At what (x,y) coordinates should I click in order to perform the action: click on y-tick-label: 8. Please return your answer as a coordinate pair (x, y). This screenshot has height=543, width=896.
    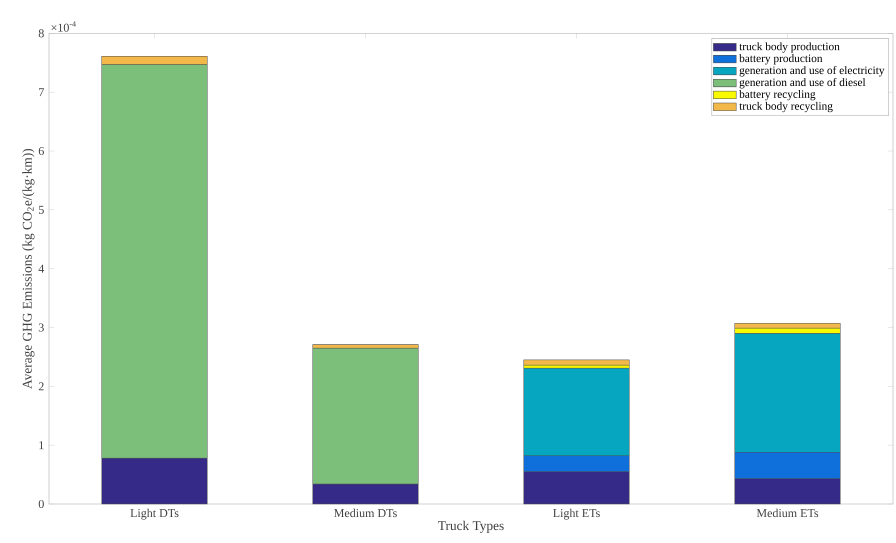
    Looking at the image, I should click on (41, 33).